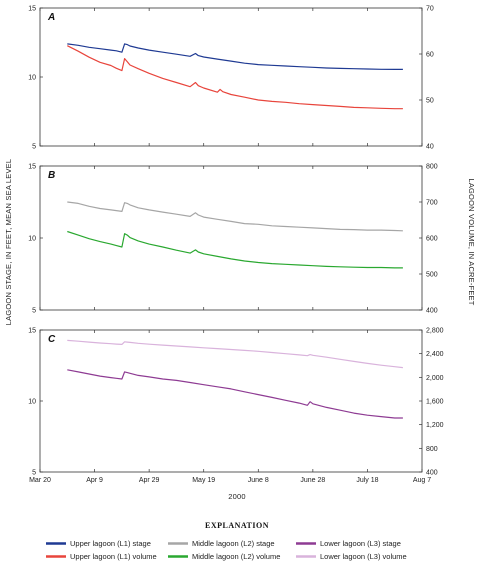 The image size is (477, 568). I want to click on legend-label: Lower lagoon (L3) volume, so click(363, 556).